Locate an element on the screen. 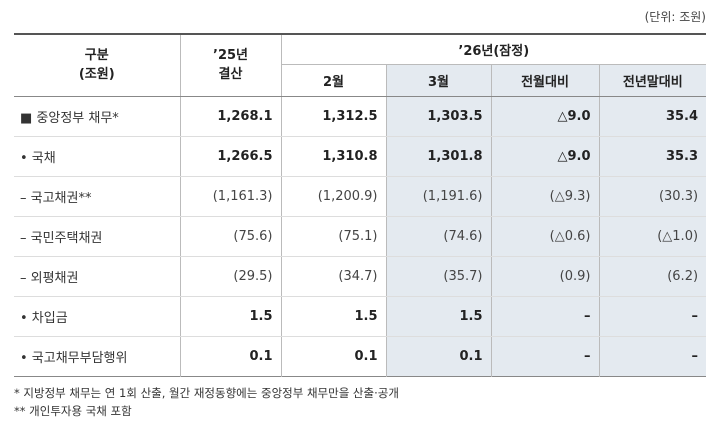 The image size is (720, 426). header-mom: 전월대비 is located at coordinates (544, 80).